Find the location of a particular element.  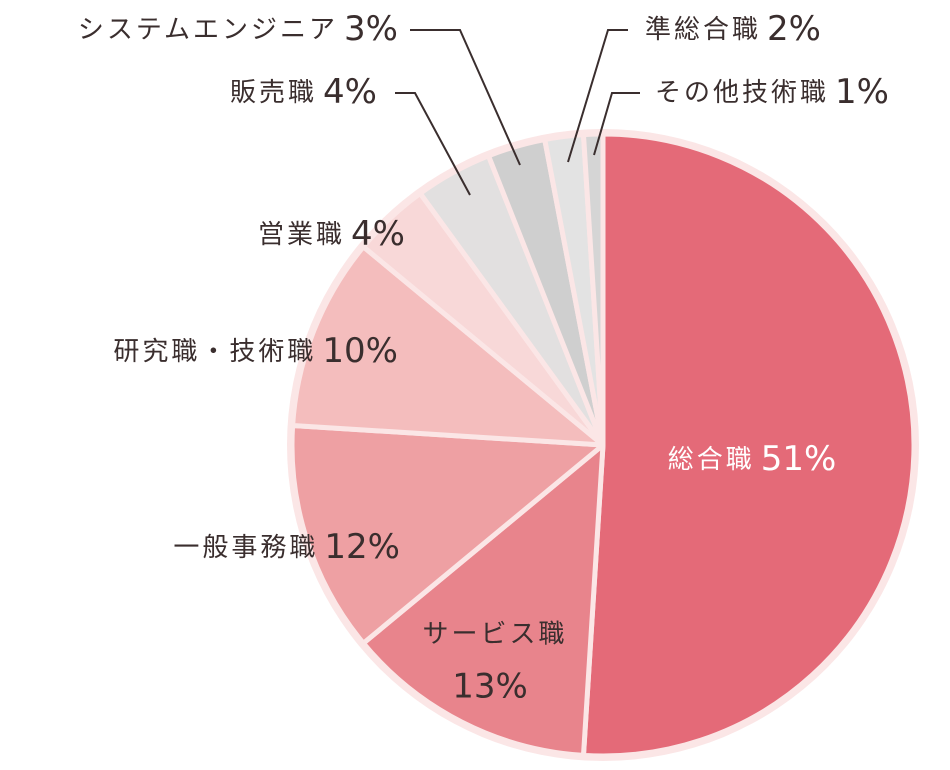

value-label: 3% is located at coordinates (371, 29).